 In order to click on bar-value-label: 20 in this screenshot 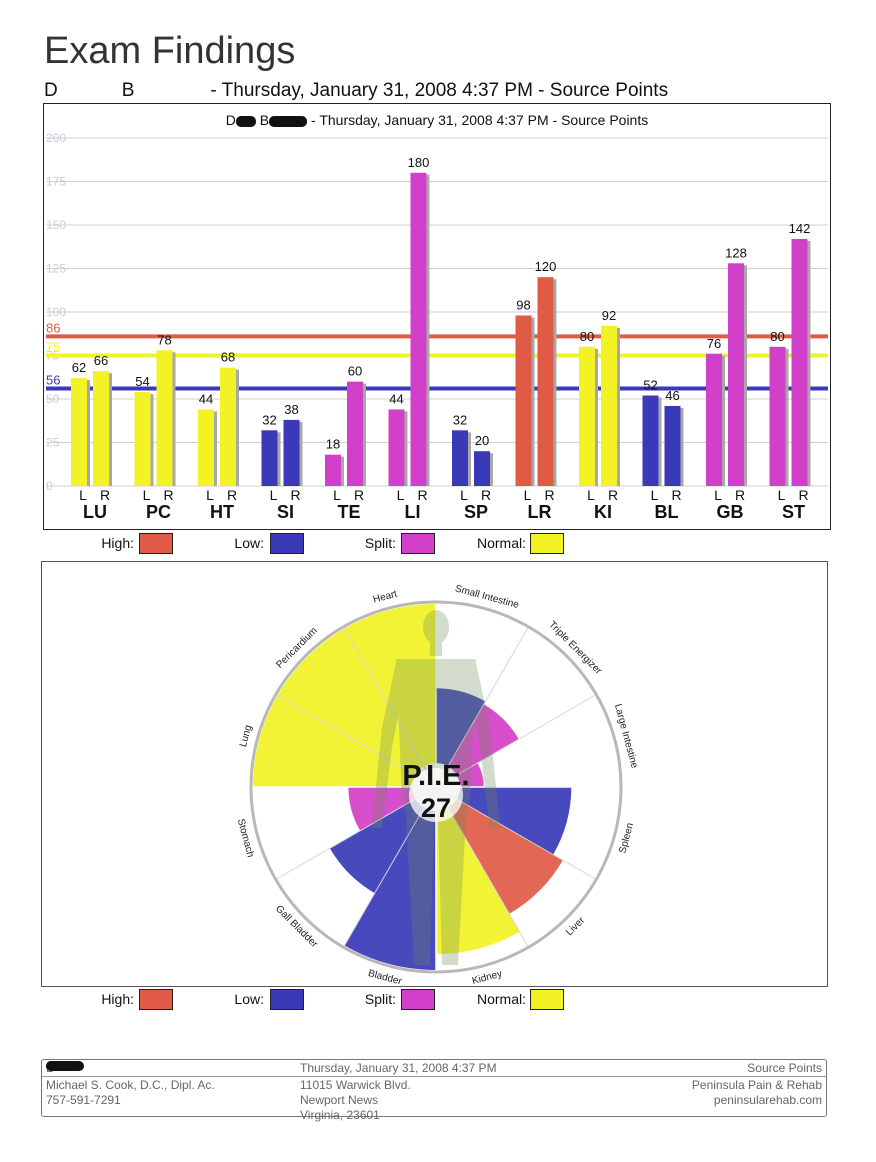, I will do `click(482, 440)`.